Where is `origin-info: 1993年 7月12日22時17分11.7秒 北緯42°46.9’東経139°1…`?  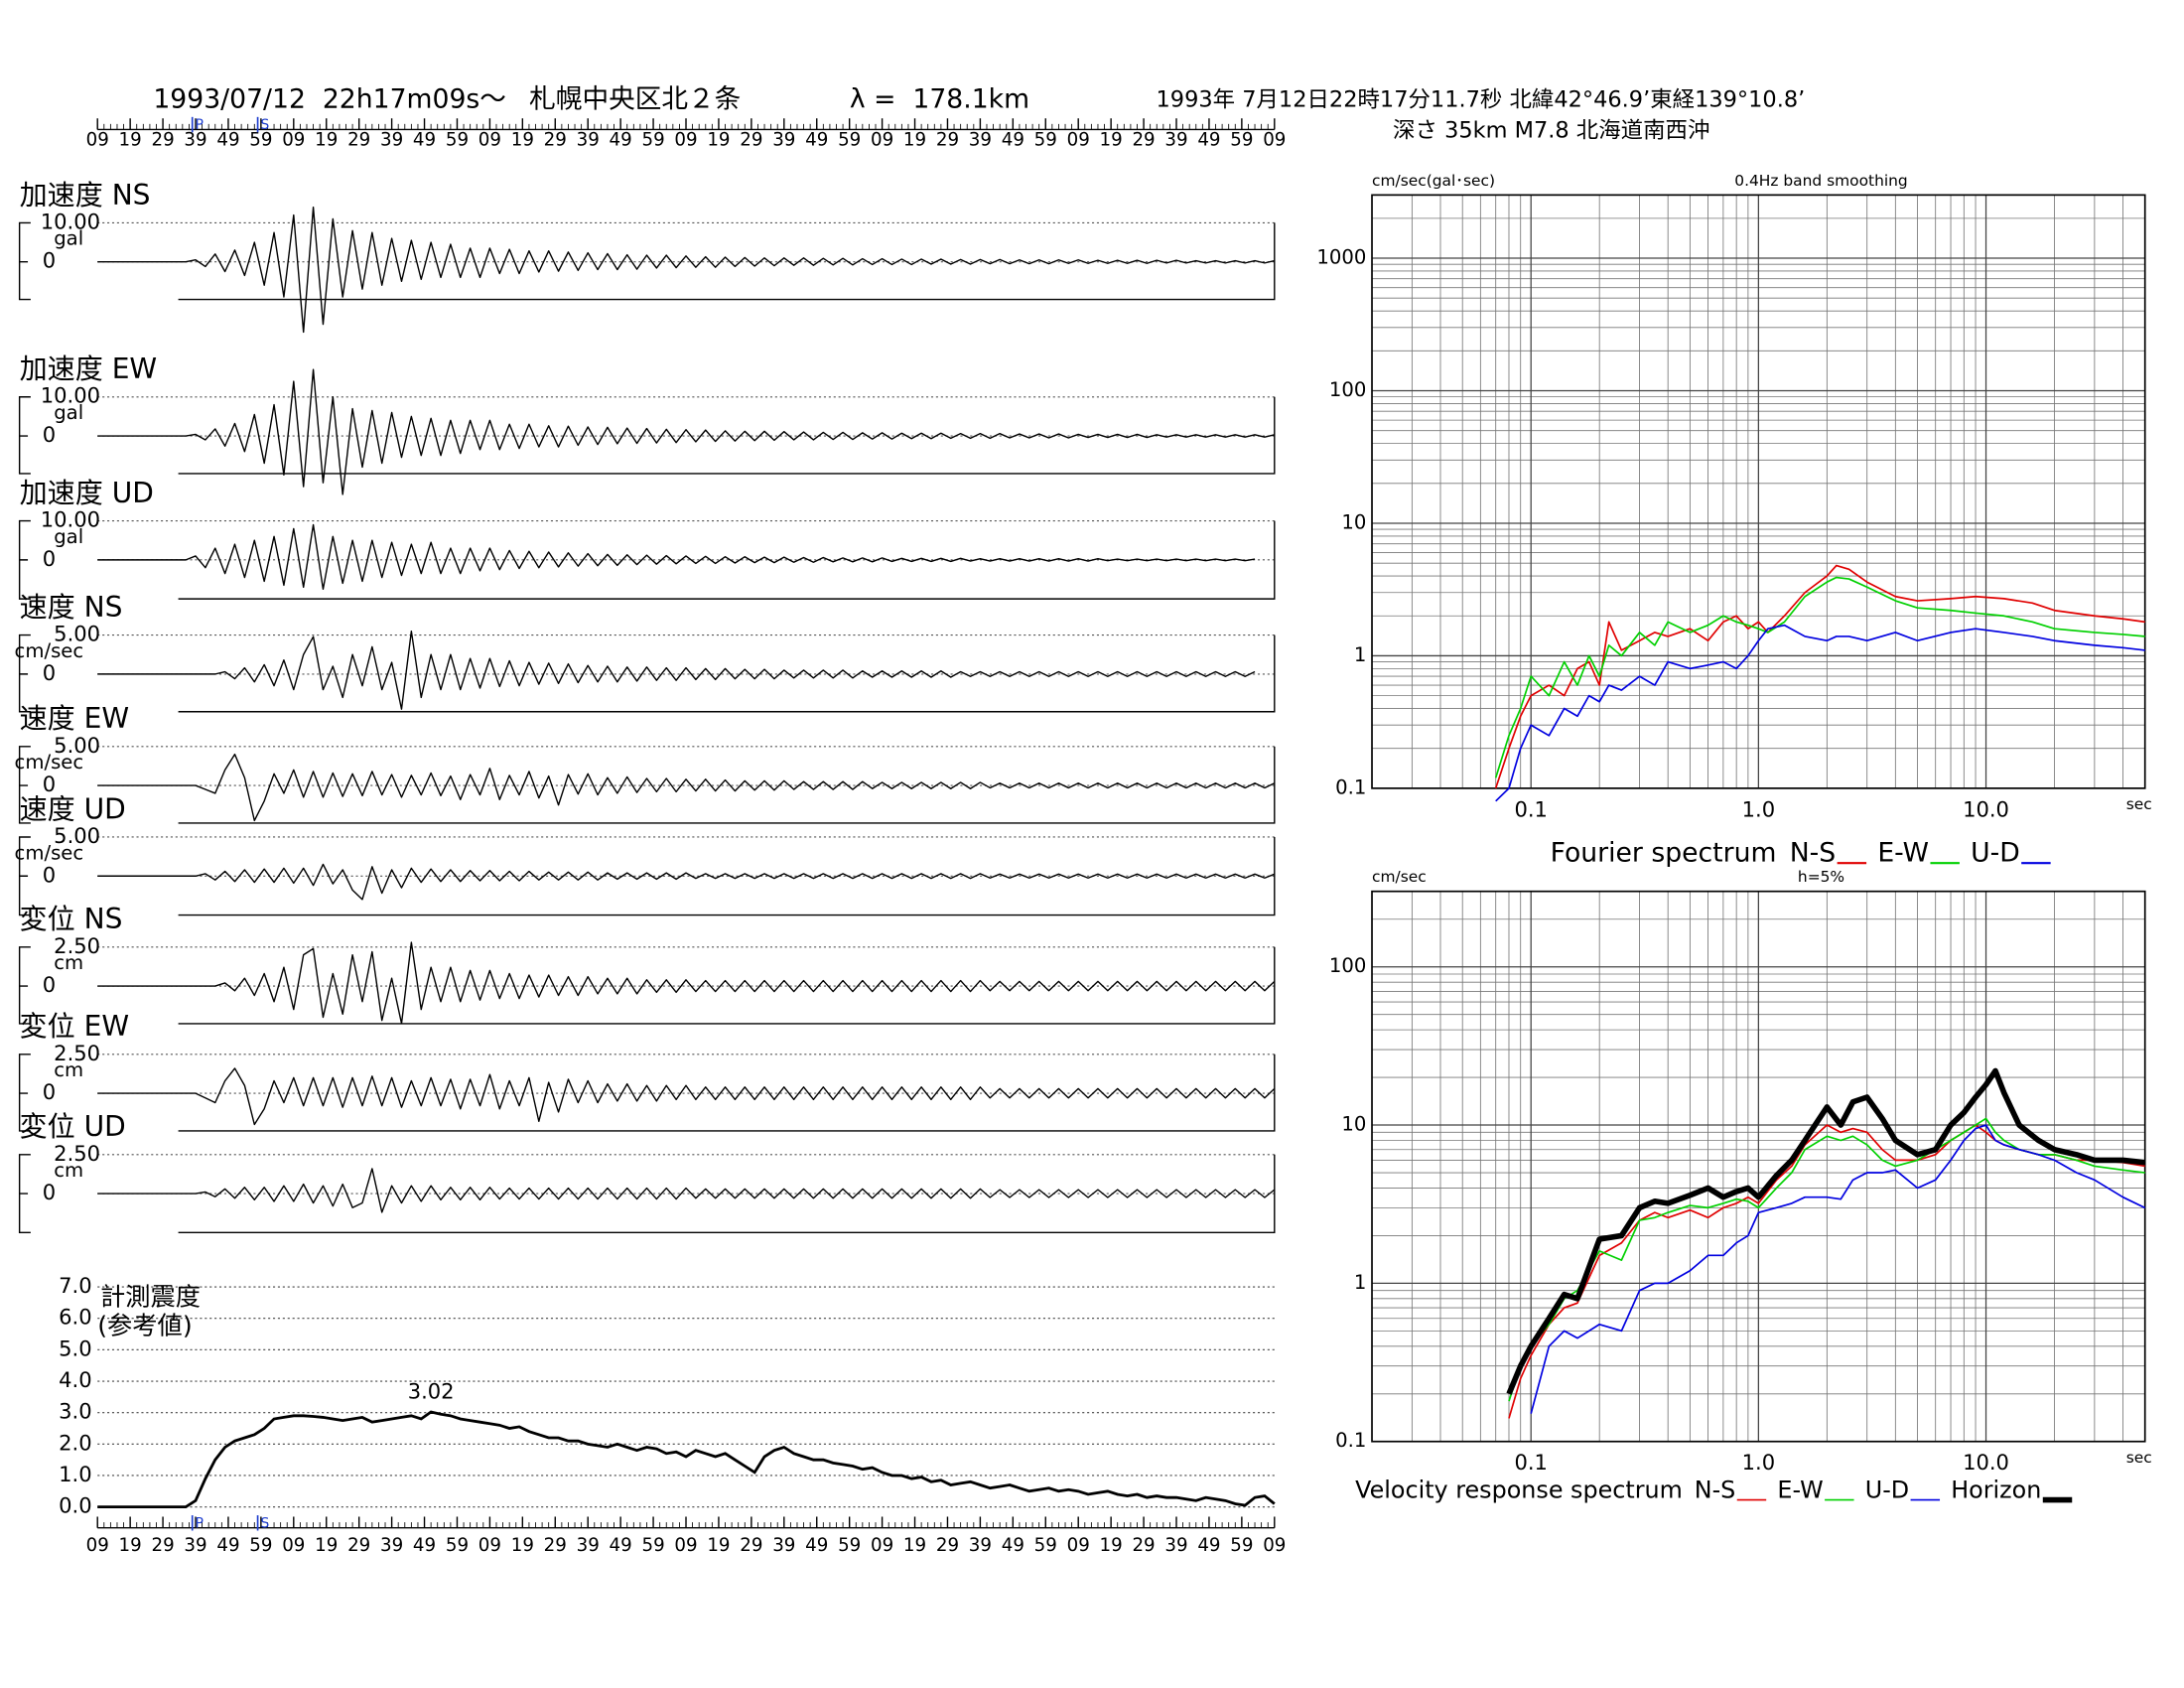
origin-info: 1993年 7月12日22時17分11.7秒 北緯42°46.9’東経139°1… is located at coordinates (1481, 99).